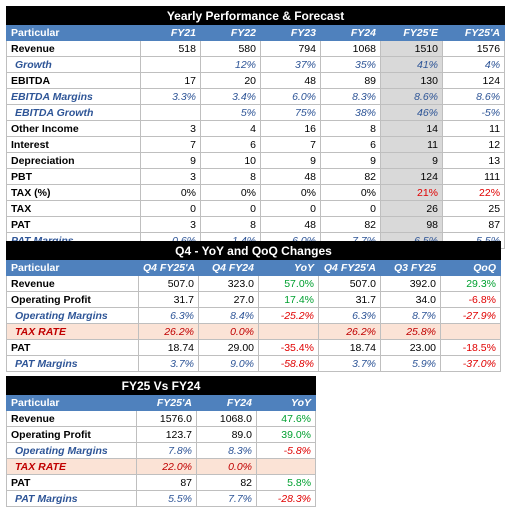 The height and width of the screenshot is (507, 505). I want to click on table-cell: 22.0%, so click(166, 466).